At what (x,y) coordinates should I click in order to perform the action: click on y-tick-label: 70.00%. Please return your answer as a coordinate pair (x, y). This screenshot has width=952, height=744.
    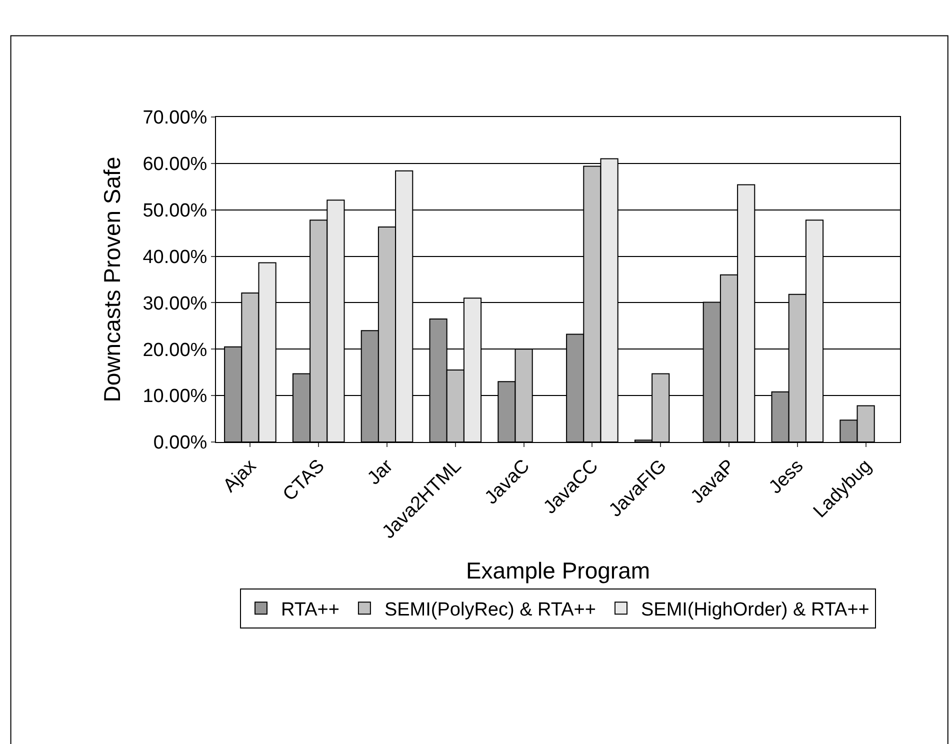
    Looking at the image, I should click on (175, 118).